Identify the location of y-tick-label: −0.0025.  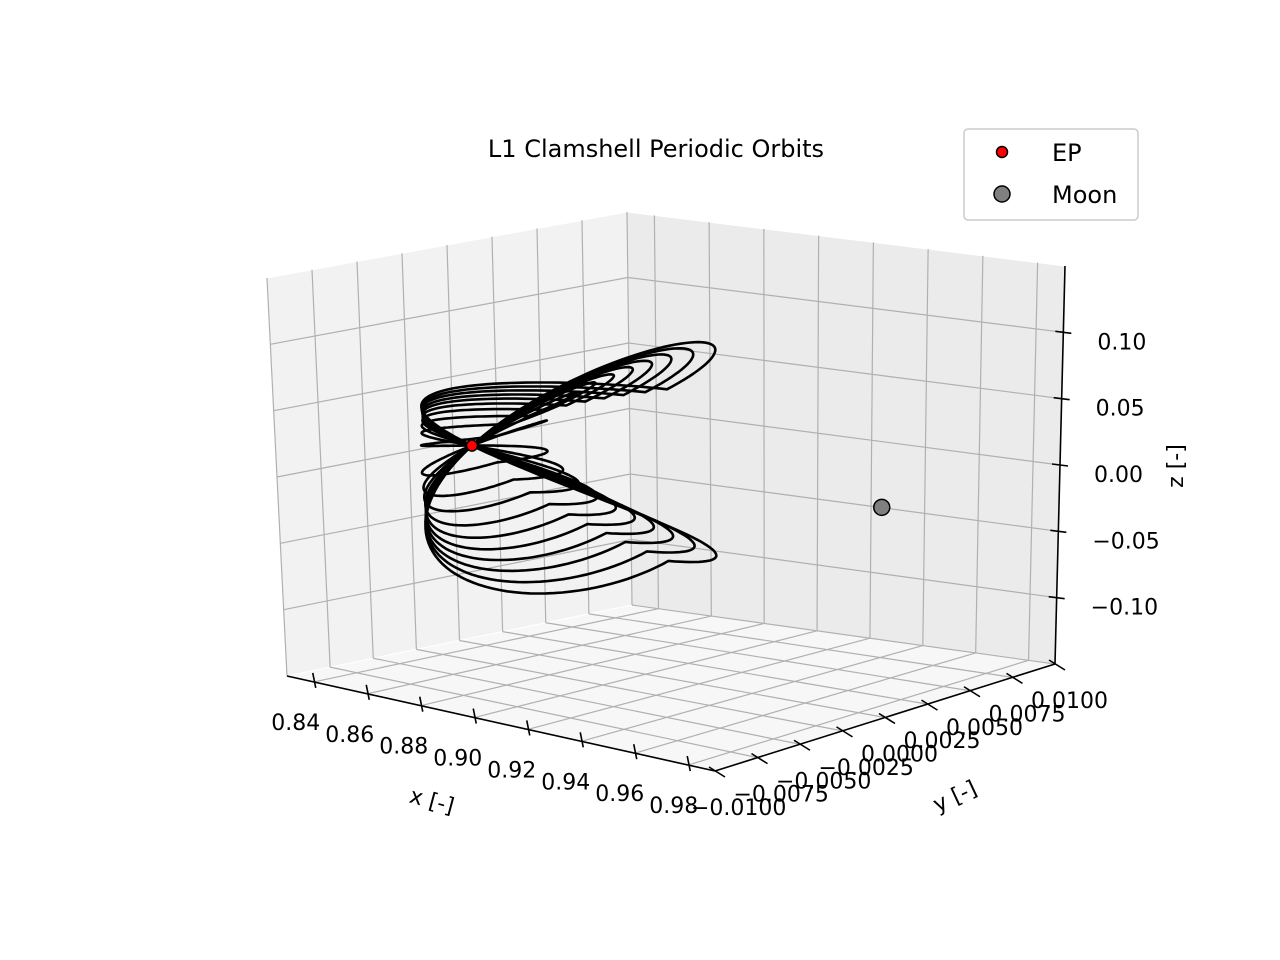
(866, 768).